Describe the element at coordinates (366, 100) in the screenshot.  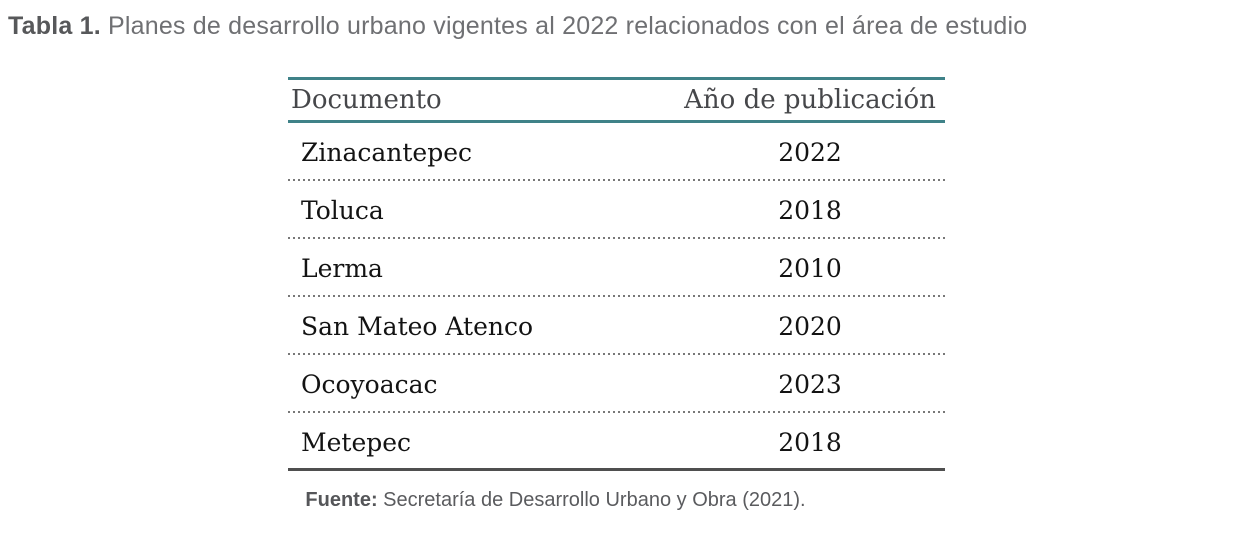
I see `column-header-documento: Documento` at that location.